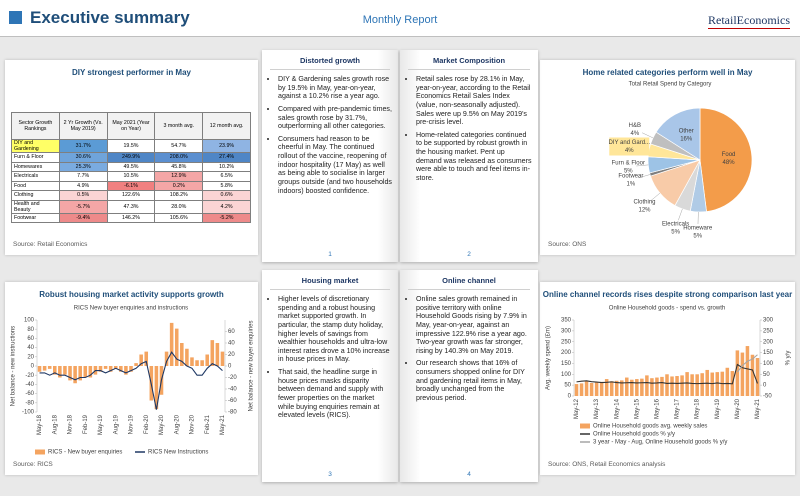 This screenshot has height=496, width=800. What do you see at coordinates (675, 224) in the screenshot?
I see `pie-label: Electricals` at bounding box center [675, 224].